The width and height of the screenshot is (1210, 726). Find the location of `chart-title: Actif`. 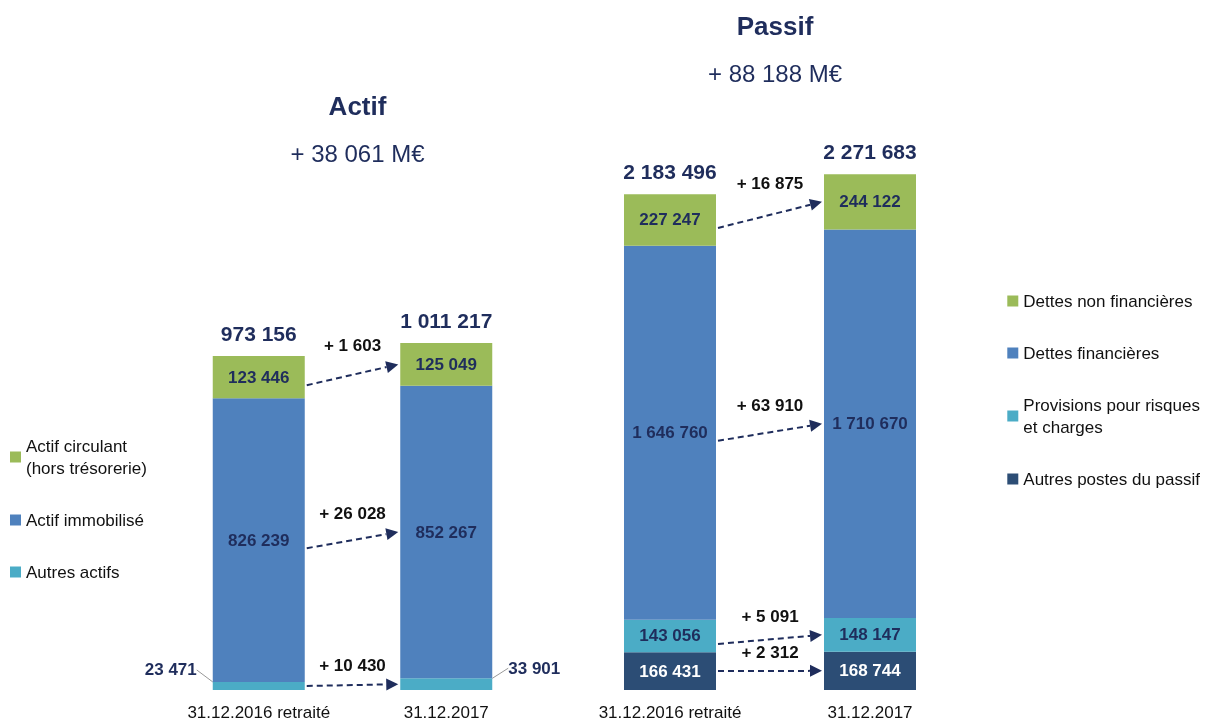

chart-title: Actif is located at coordinates (357, 106).